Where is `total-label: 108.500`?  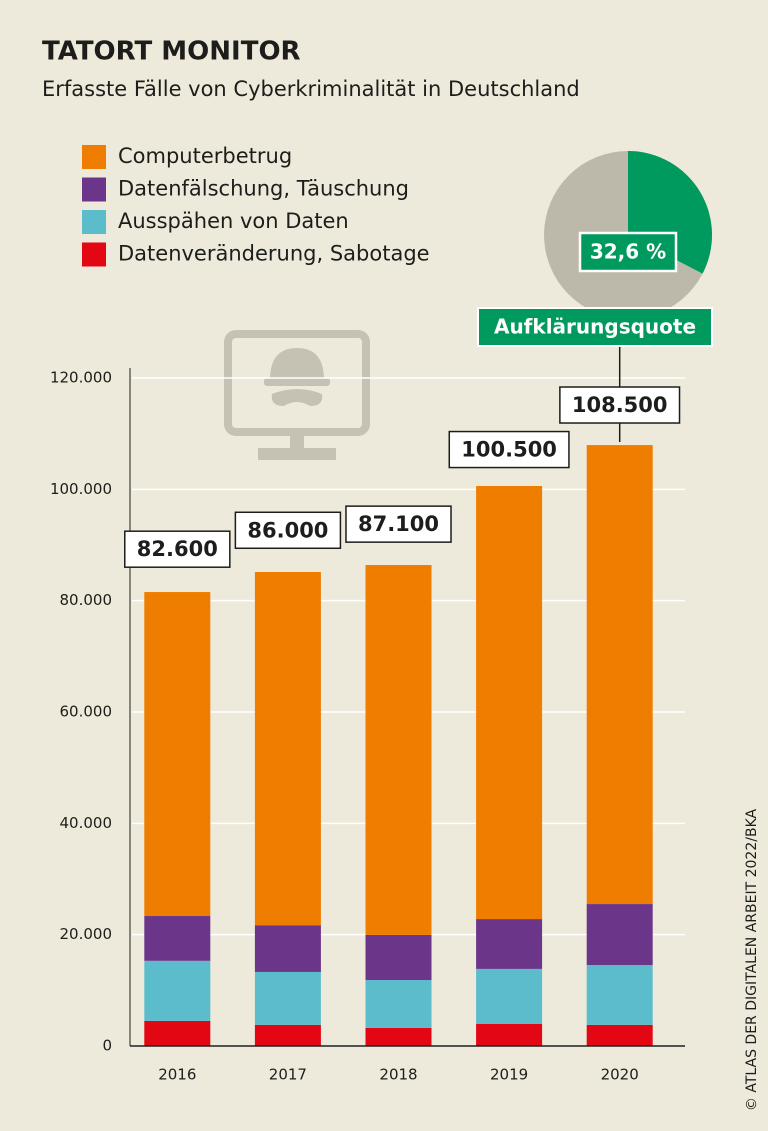 total-label: 108.500 is located at coordinates (620, 405).